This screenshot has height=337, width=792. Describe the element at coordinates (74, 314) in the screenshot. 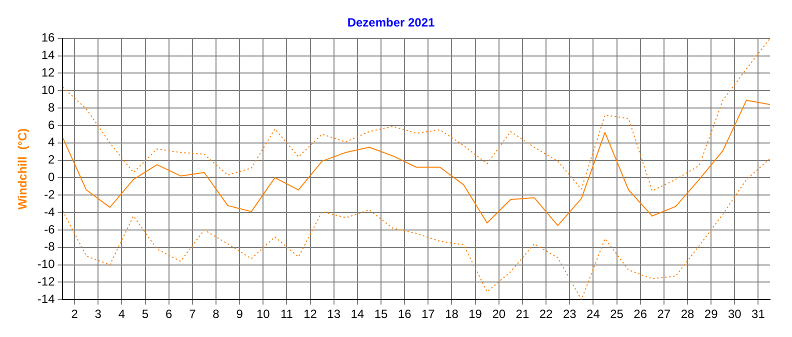

I see `x-tick-label: 2` at that location.